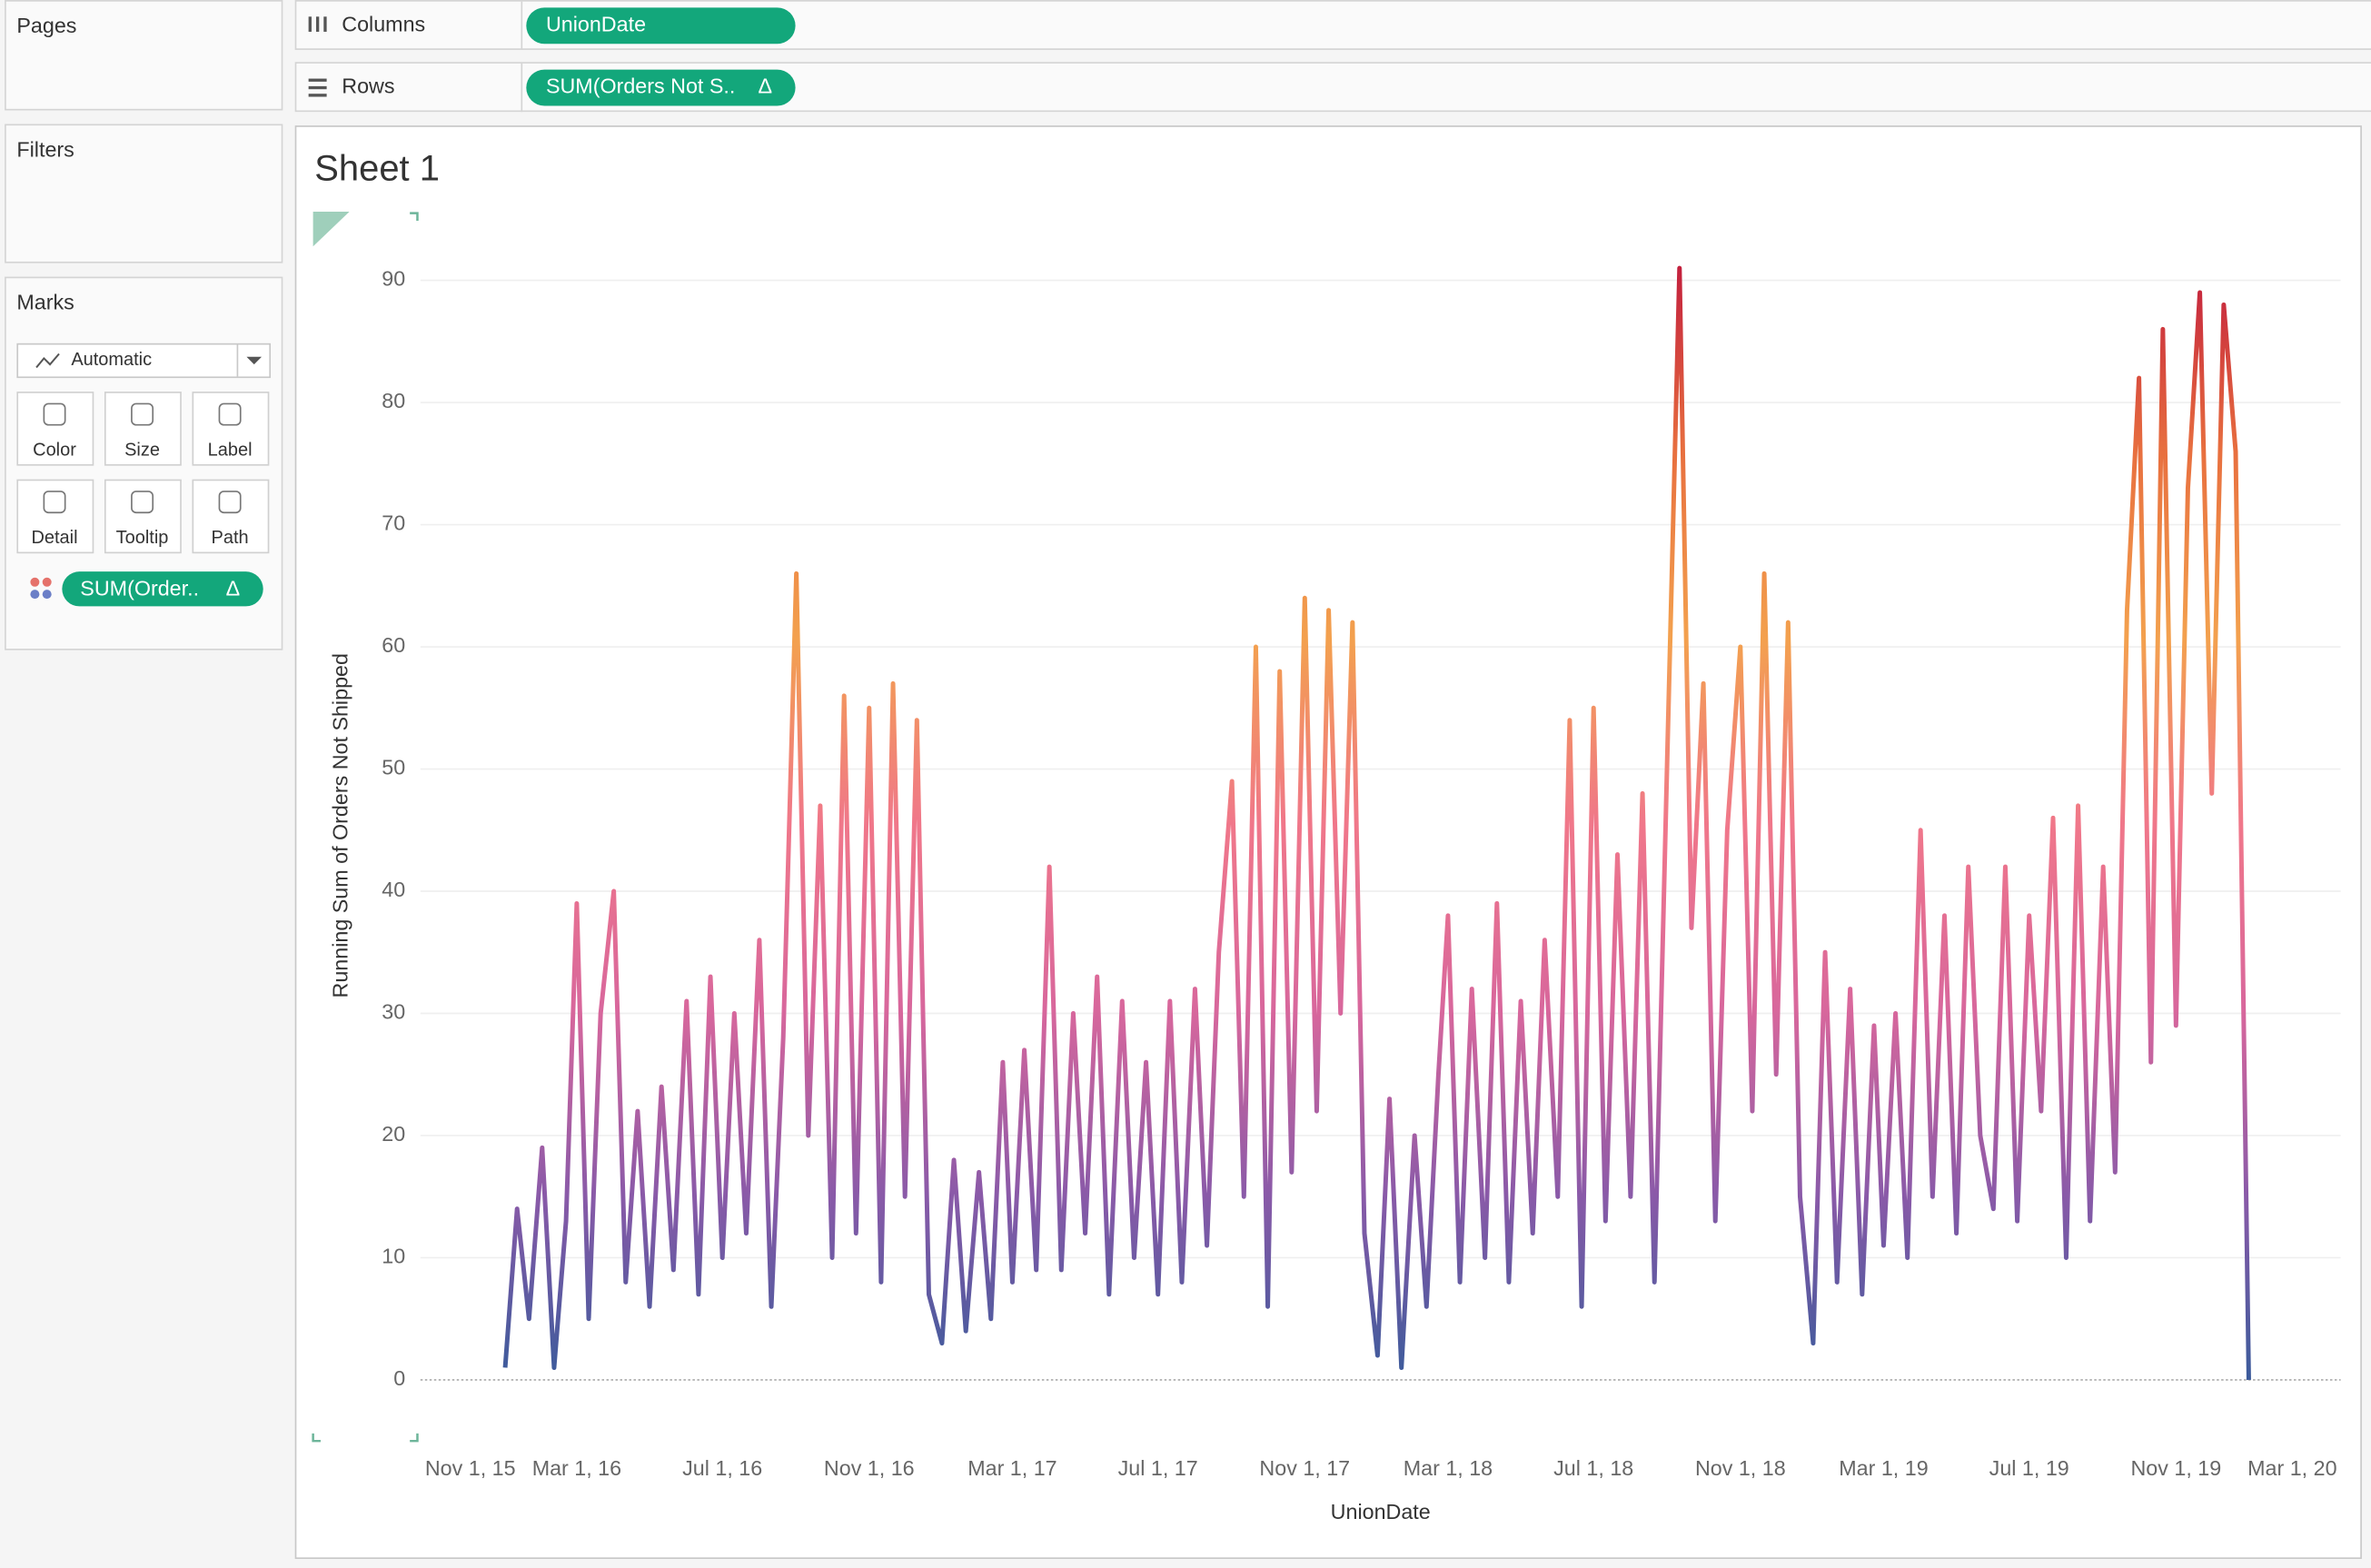  What do you see at coordinates (144, 55) in the screenshot?
I see `pages-pane` at bounding box center [144, 55].